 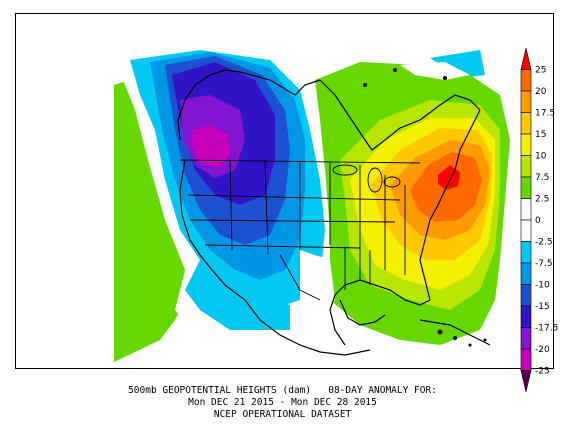 I want to click on colorbar-tick-label: -10, so click(x=542, y=286).